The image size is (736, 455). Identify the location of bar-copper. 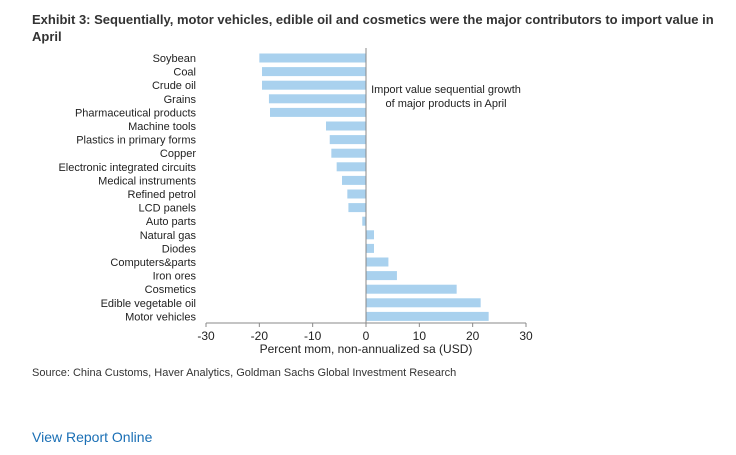
(348, 153).